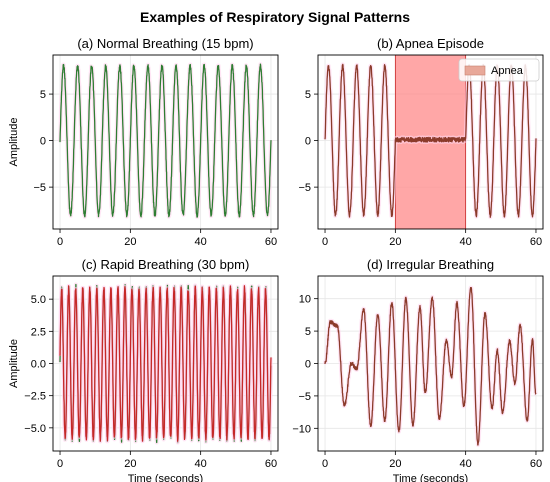 This screenshot has height=482, width=550. What do you see at coordinates (38, 365) in the screenshot?
I see `y-tick-label: 0.0` at bounding box center [38, 365].